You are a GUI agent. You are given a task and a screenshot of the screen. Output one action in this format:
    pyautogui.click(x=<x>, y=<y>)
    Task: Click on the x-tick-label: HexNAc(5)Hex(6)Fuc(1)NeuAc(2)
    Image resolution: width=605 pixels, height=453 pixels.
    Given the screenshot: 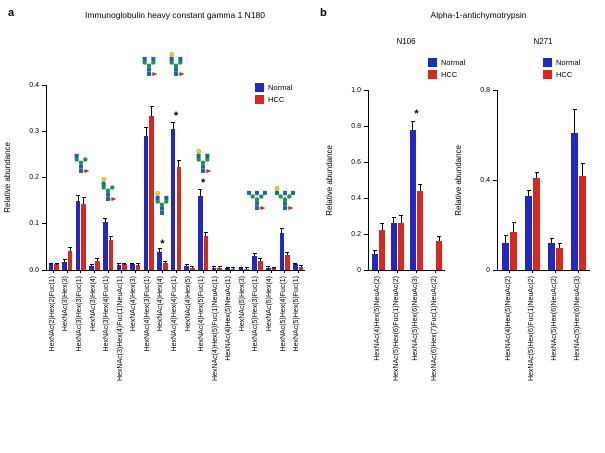 What is the action you would take?
    pyautogui.click(x=396, y=329)
    